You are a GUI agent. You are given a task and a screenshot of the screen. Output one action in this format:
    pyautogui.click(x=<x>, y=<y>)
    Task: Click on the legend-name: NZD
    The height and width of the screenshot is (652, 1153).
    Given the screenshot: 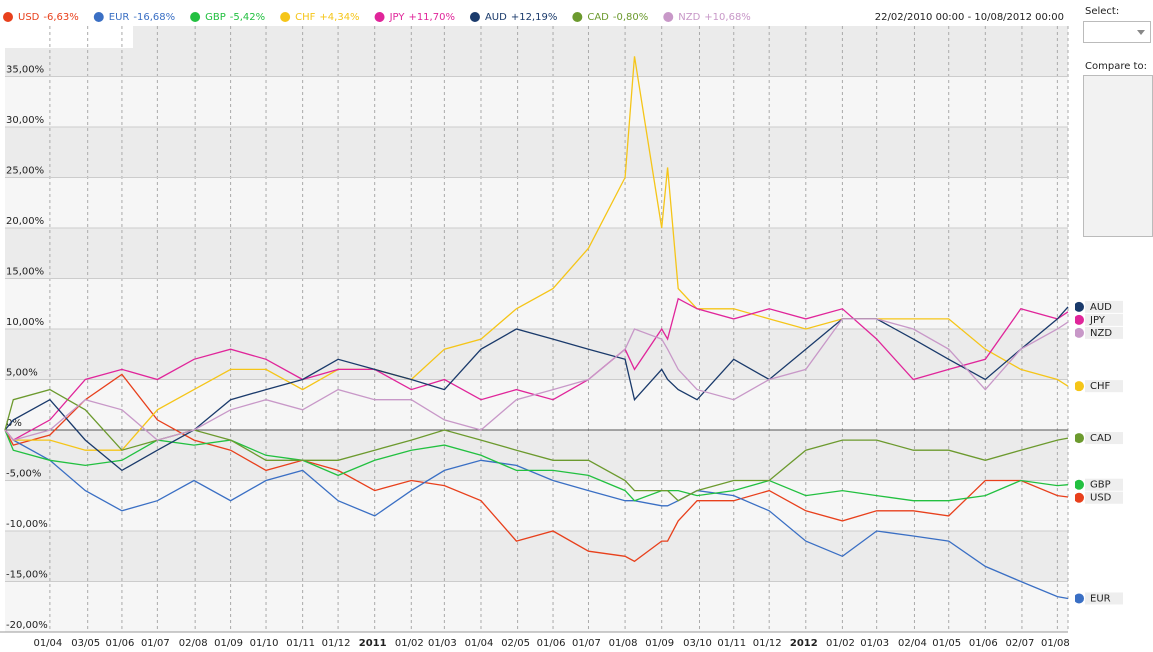 What is the action you would take?
    pyautogui.click(x=689, y=17)
    